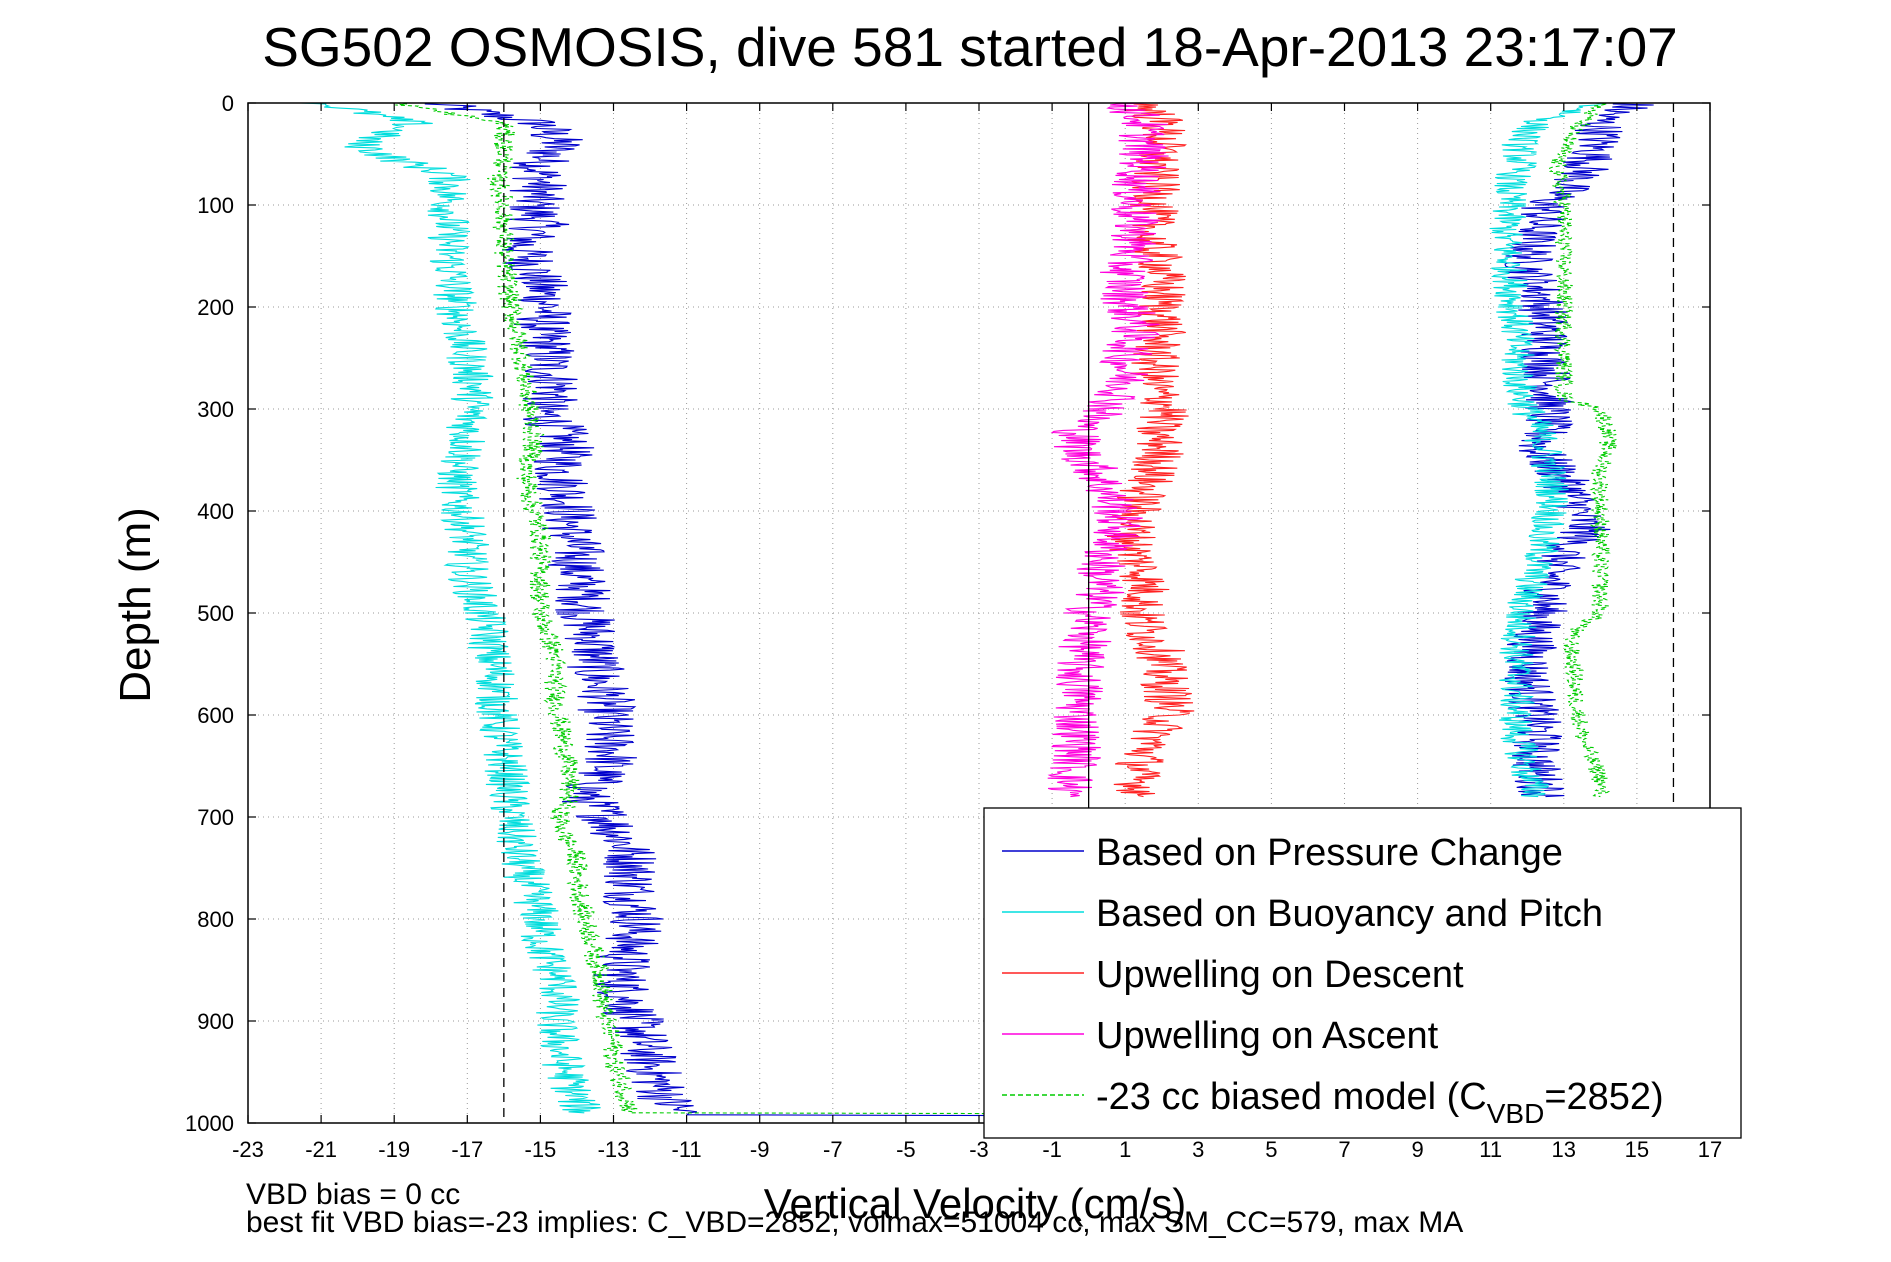  Describe the element at coordinates (215, 613) in the screenshot. I see `y-tick-label: 500` at that location.